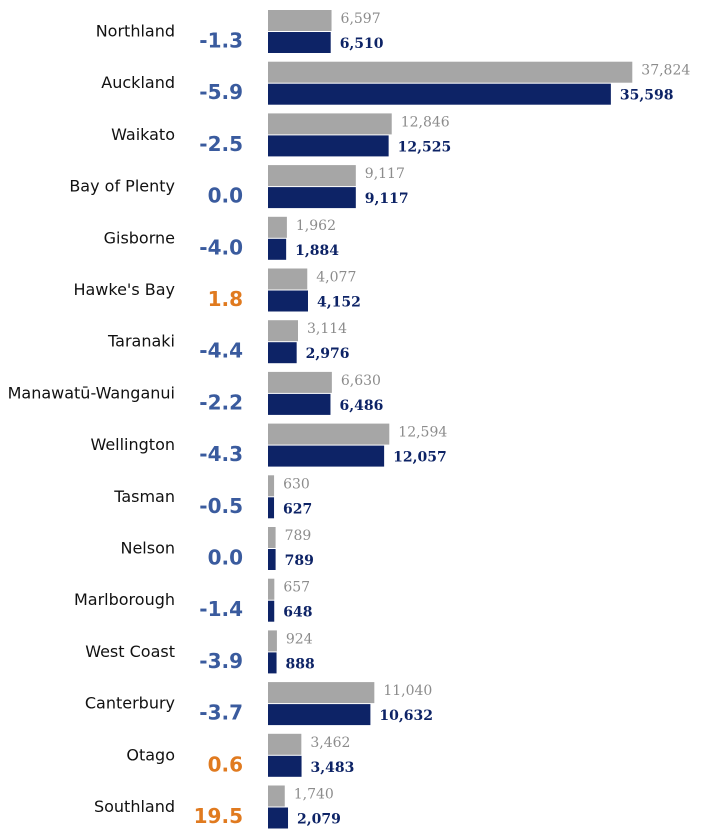 The height and width of the screenshot is (830, 709). What do you see at coordinates (336, 278) in the screenshot?
I see `value-label: 4,077` at bounding box center [336, 278].